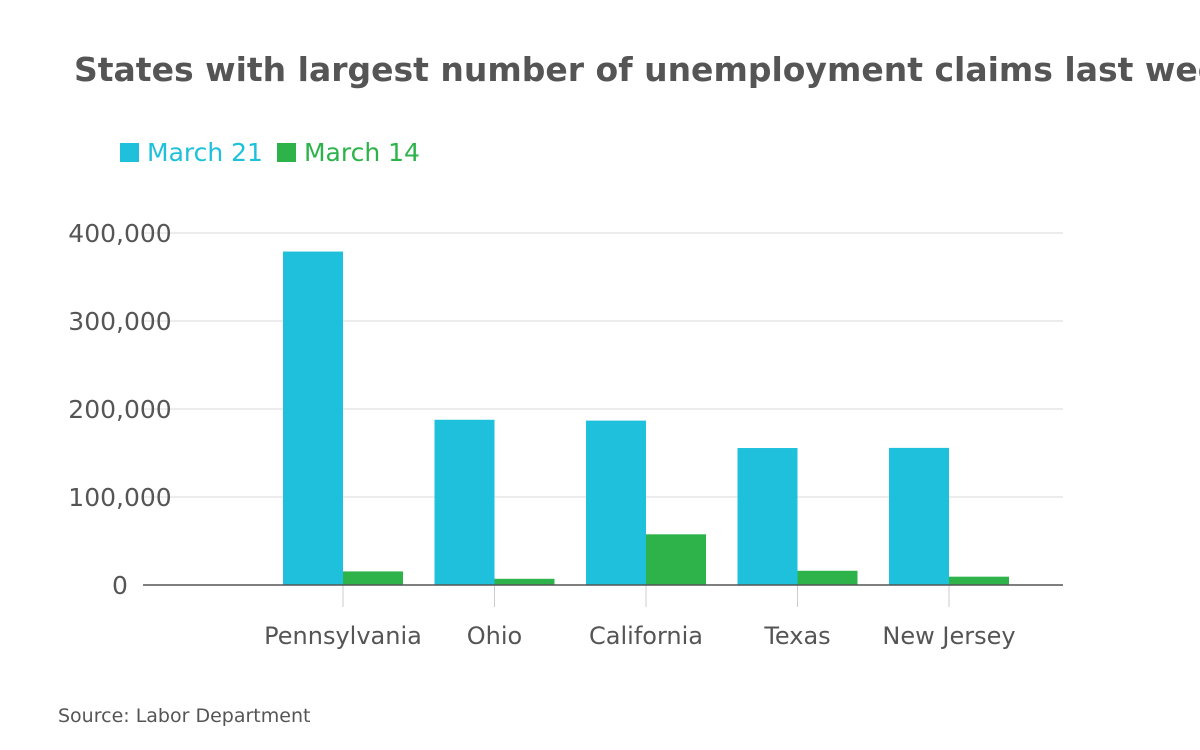 Image resolution: width=1200 pixels, height=750 pixels. What do you see at coordinates (827, 577) in the screenshot?
I see `bar-march-14-texas` at bounding box center [827, 577].